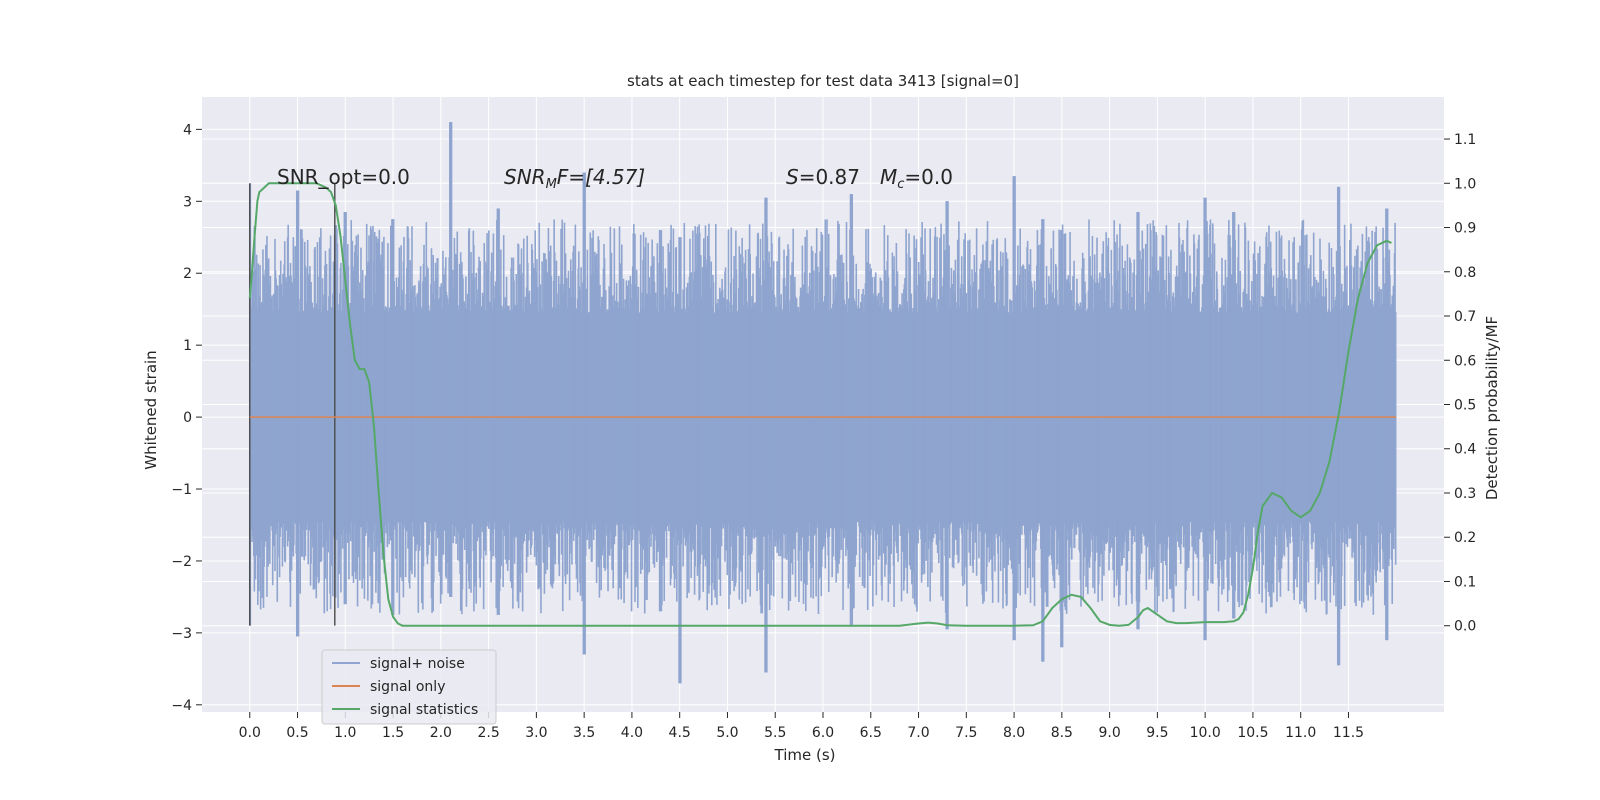 The height and width of the screenshot is (800, 1600). What do you see at coordinates (823, 733) in the screenshot?
I see `x-tick-label: 6.0` at bounding box center [823, 733].